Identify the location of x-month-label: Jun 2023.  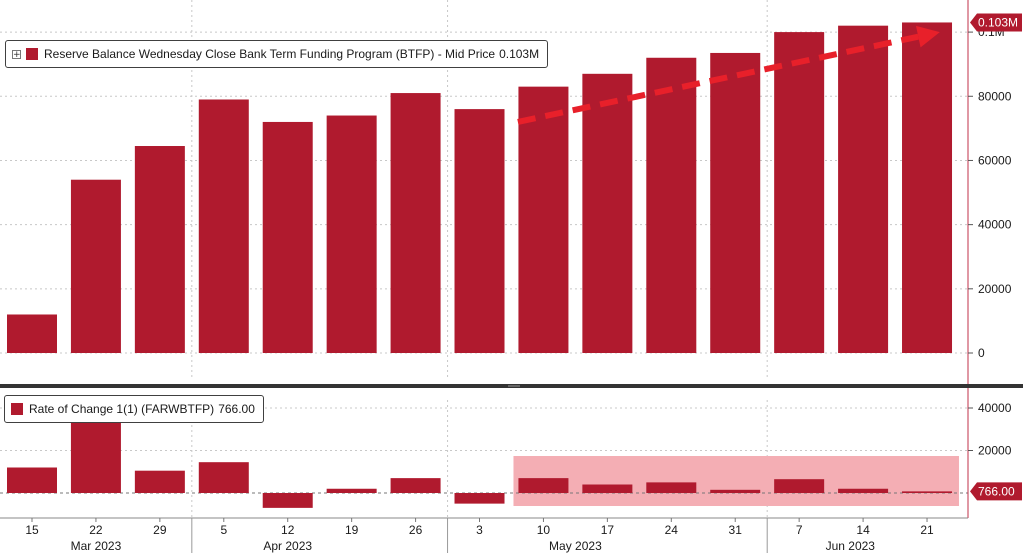
(851, 546).